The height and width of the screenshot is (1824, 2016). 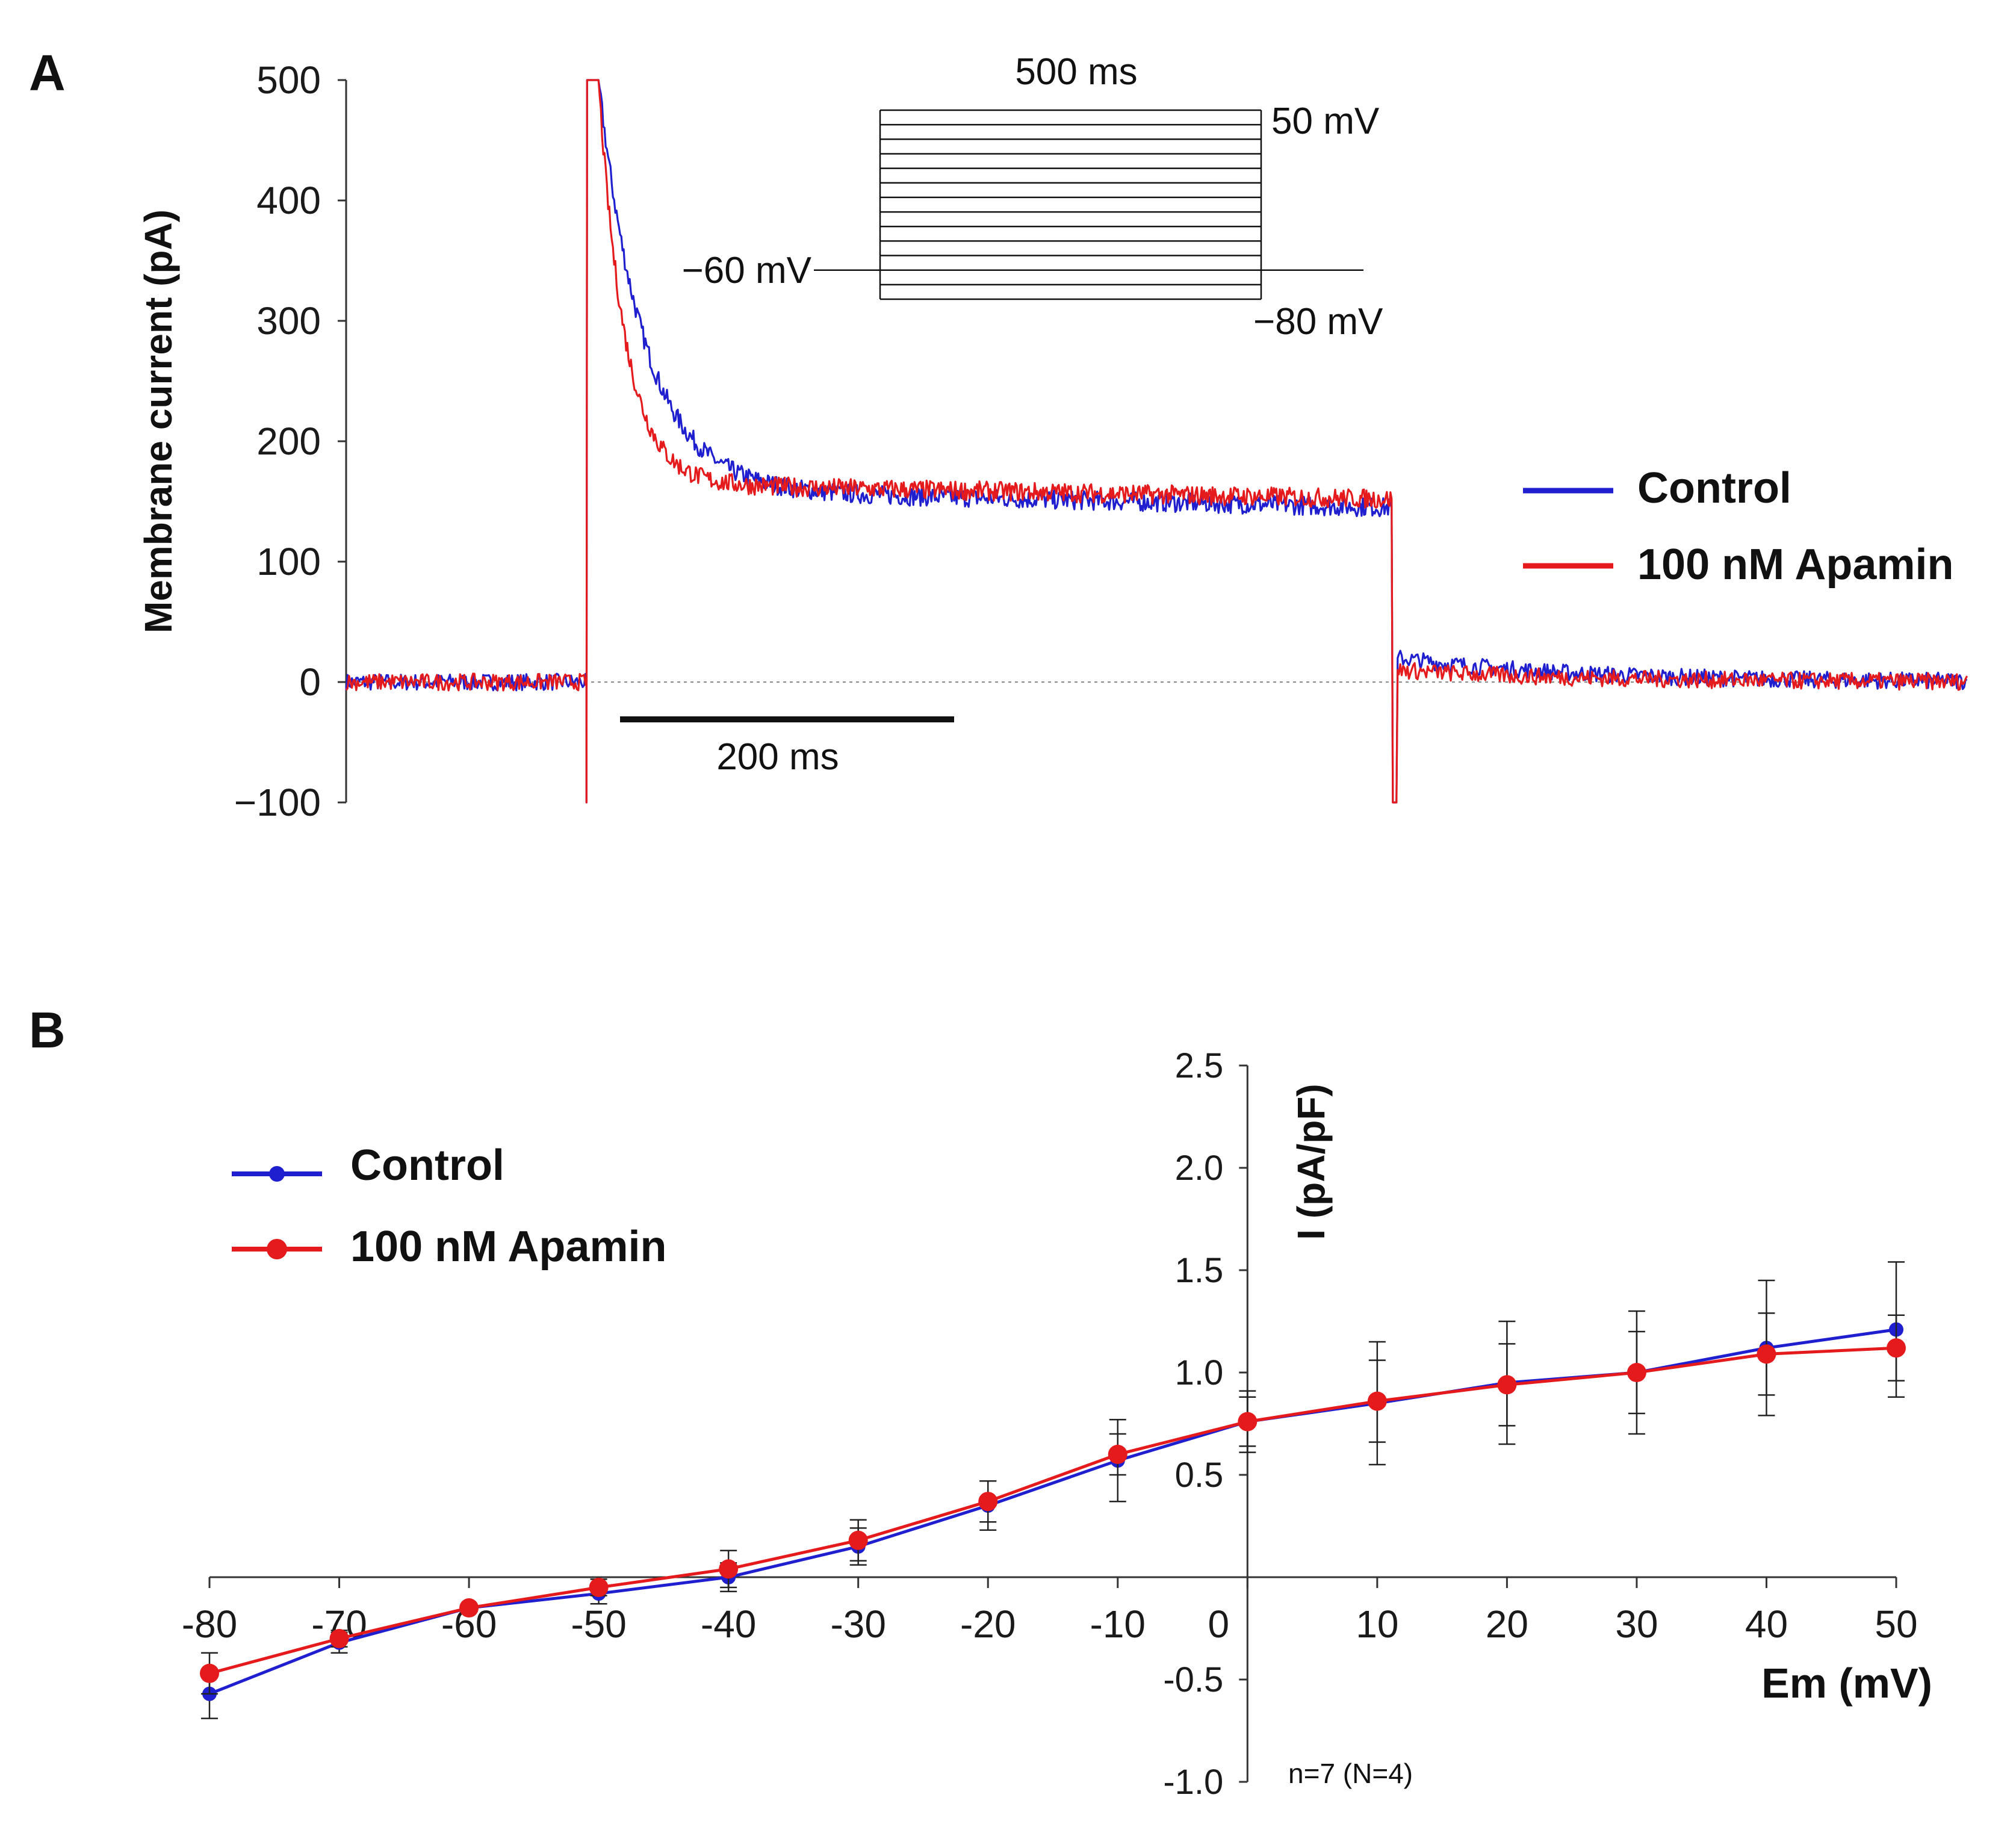 I want to click on panel-b-y-tick-label: -0.5, so click(x=1193, y=1679).